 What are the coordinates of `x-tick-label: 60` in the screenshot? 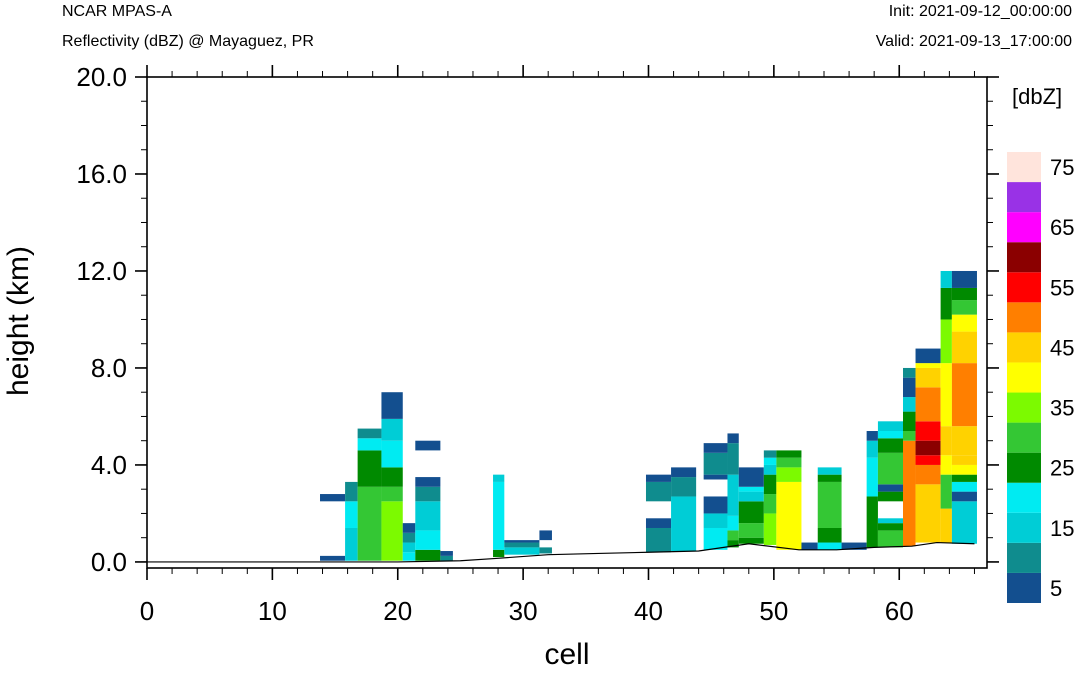 It's located at (899, 611).